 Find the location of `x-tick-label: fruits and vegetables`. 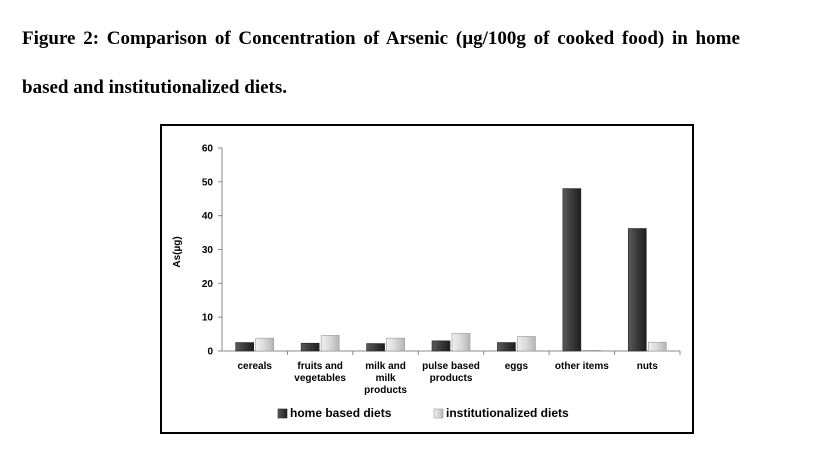

x-tick-label: fruits and vegetables is located at coordinates (320, 372).